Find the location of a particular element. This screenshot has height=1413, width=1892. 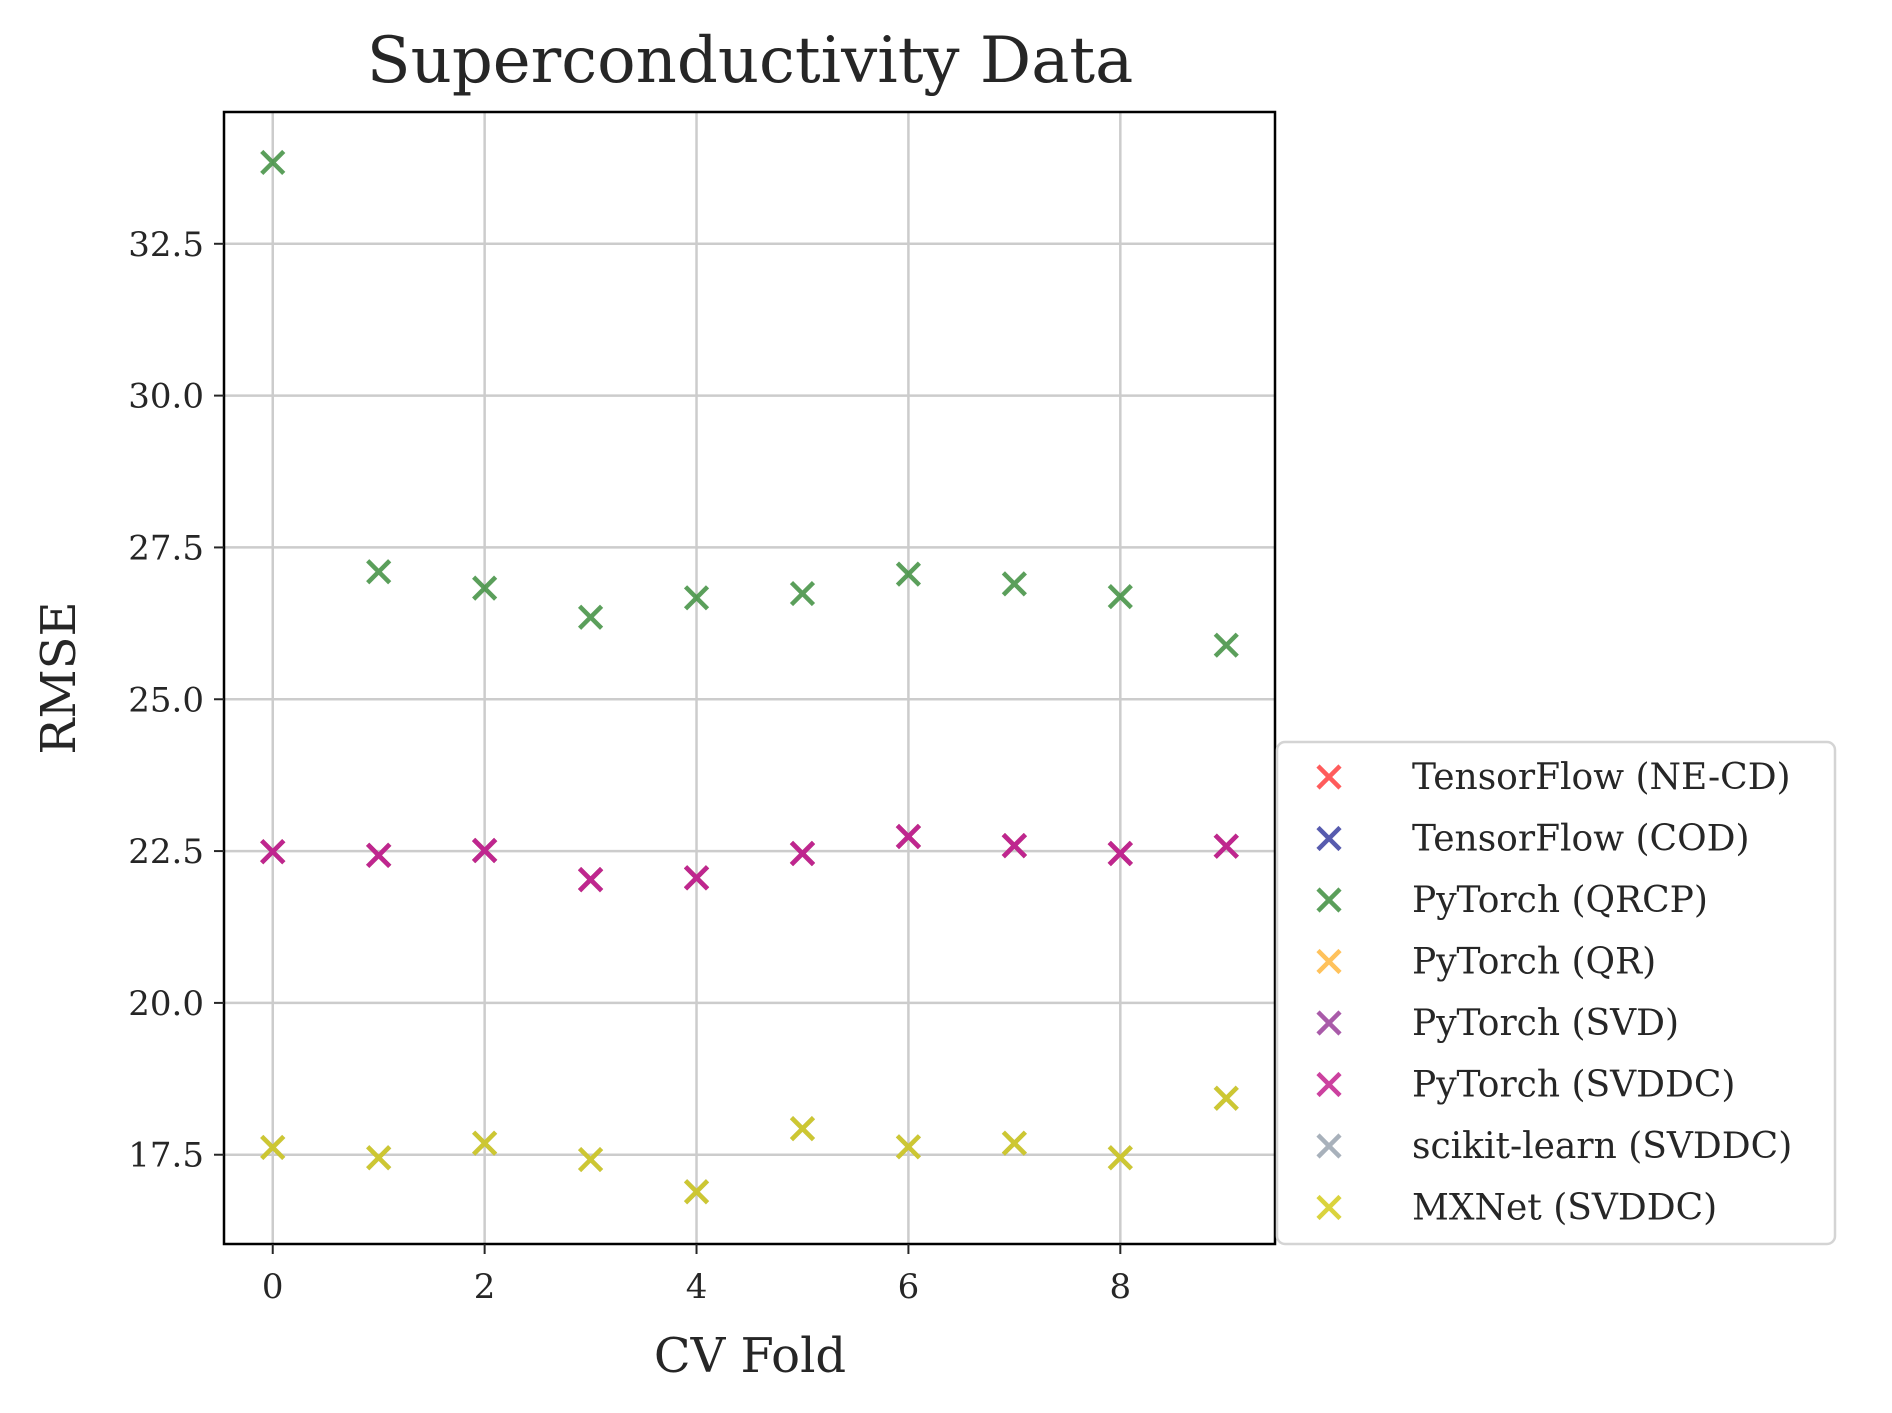

y-tick-label: 20.0 is located at coordinates (166, 1004).